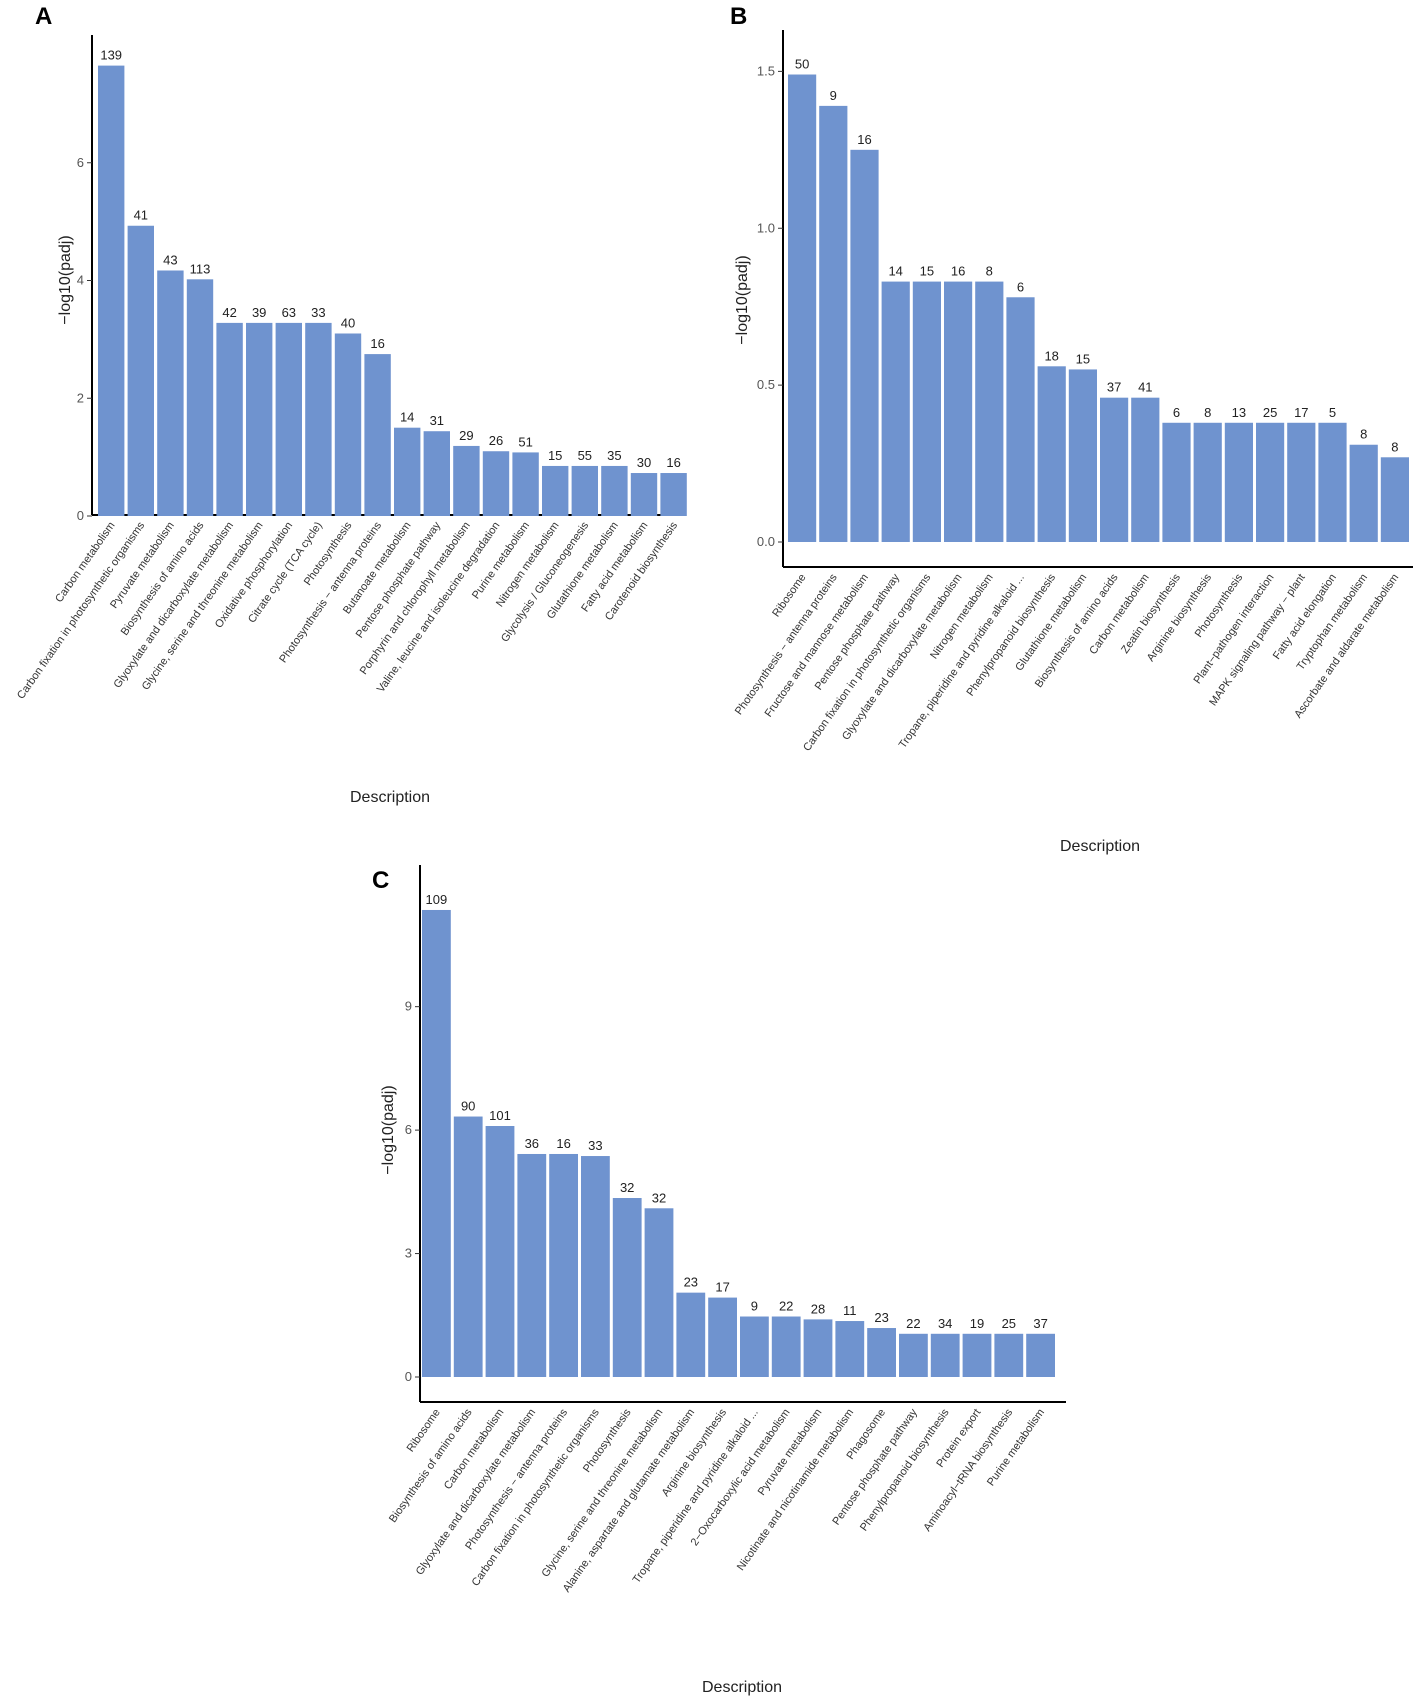 The image size is (1417, 1697). Describe the element at coordinates (259, 312) in the screenshot. I see `bar-count-label: 39` at that location.